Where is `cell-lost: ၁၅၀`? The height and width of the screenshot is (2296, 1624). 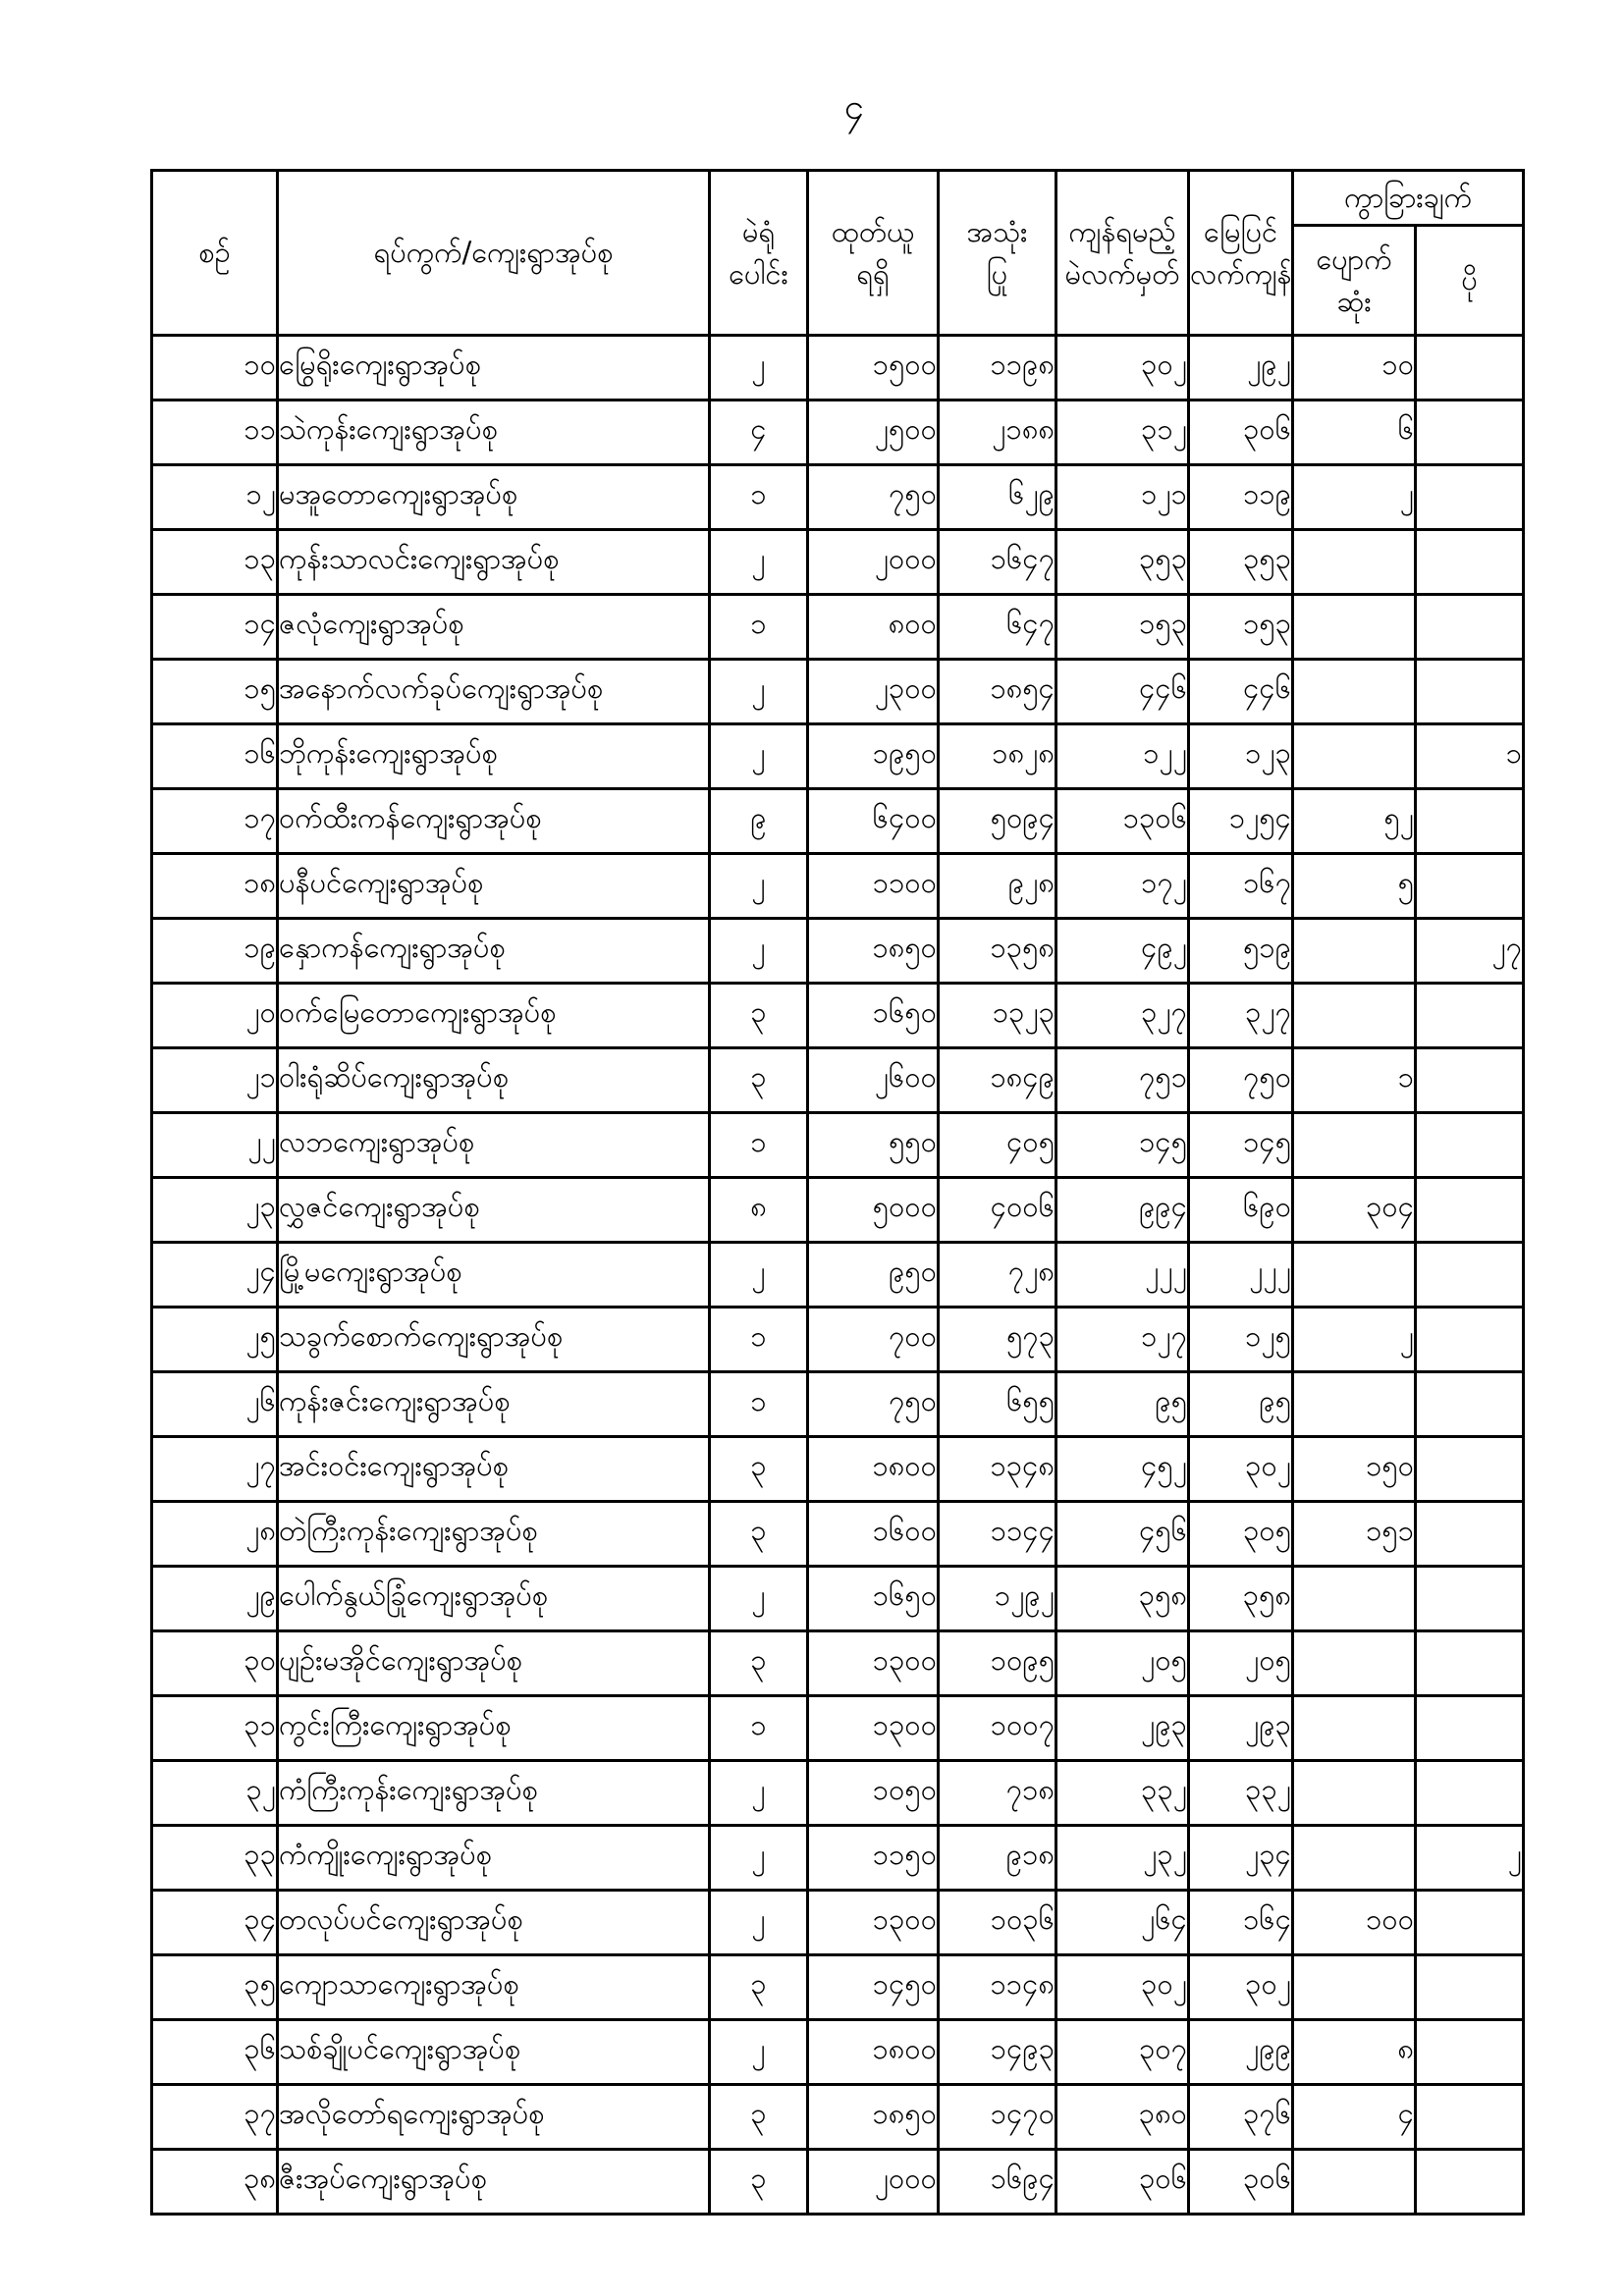 cell-lost: ၁၅၀ is located at coordinates (1354, 1469).